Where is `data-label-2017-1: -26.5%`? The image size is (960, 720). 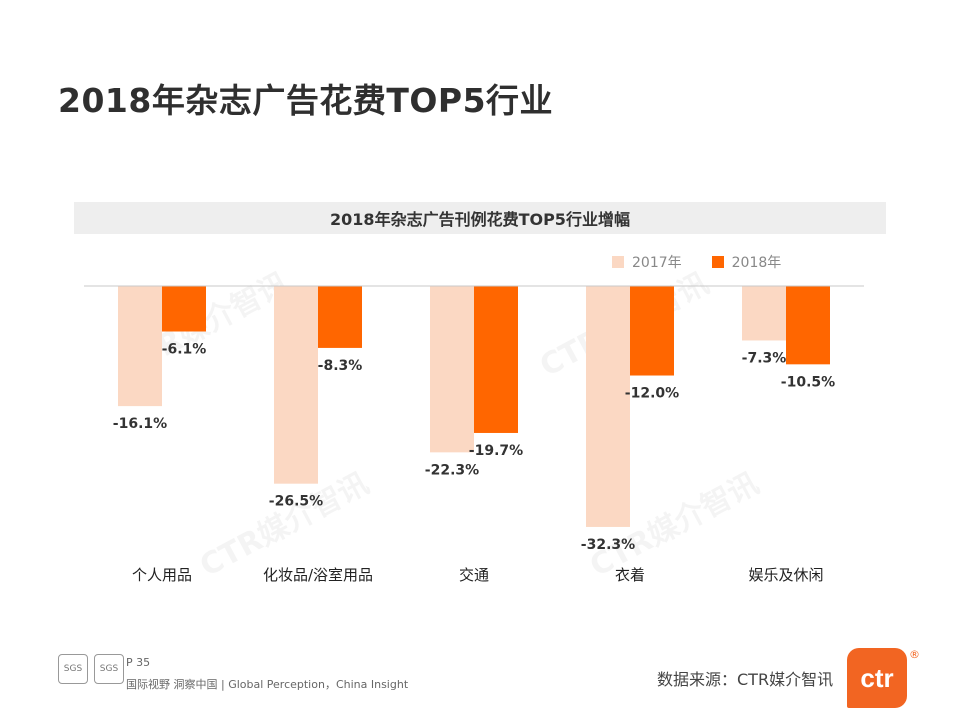 data-label-2017-1: -26.5% is located at coordinates (296, 502).